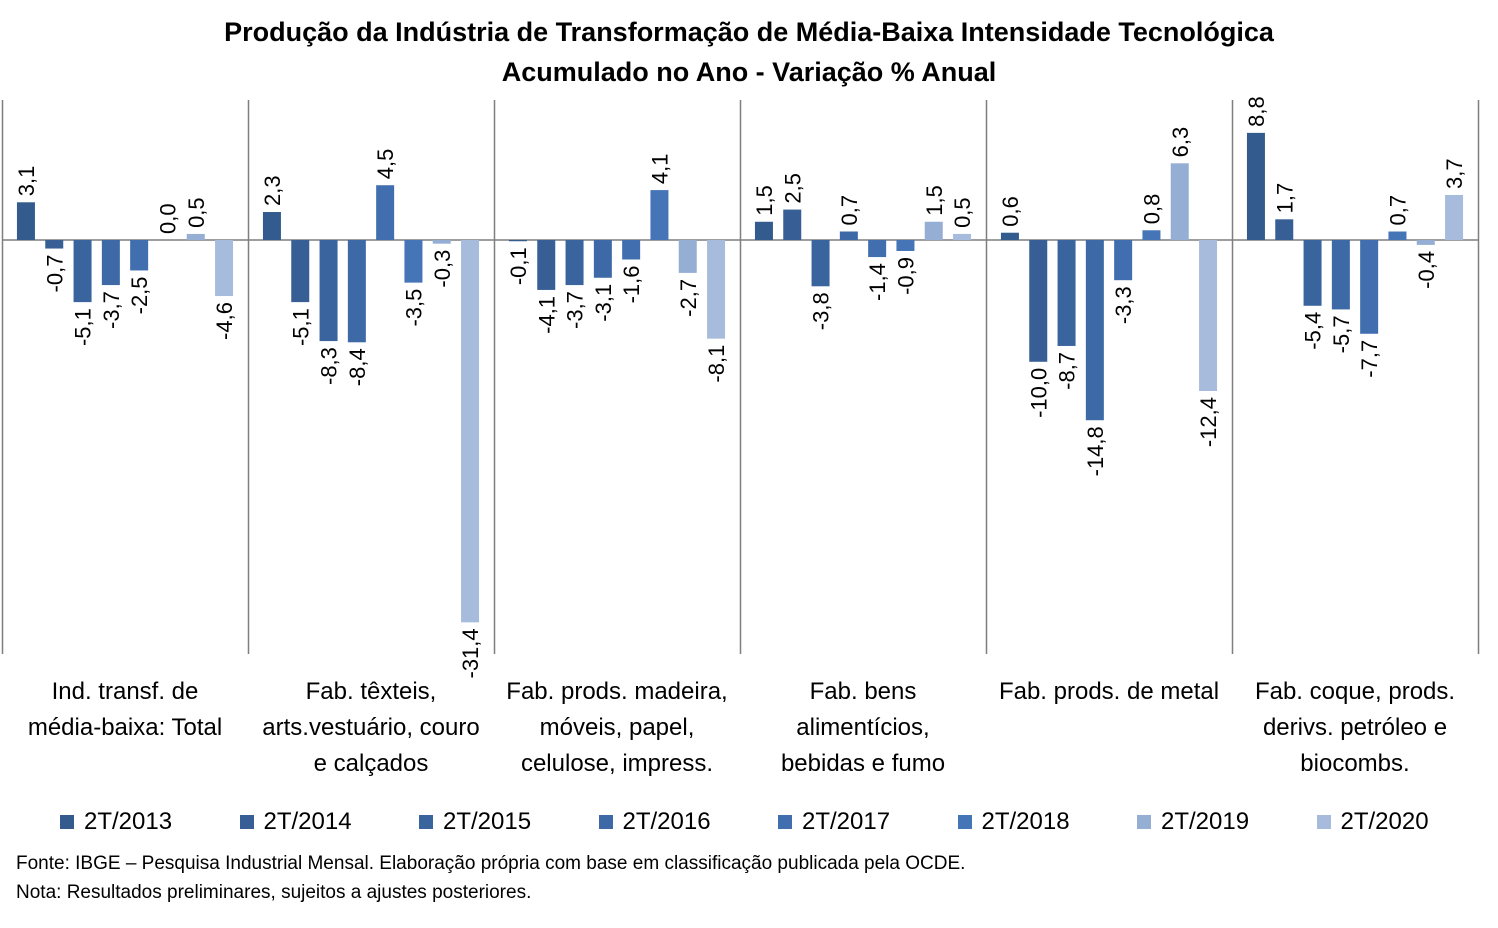 This screenshot has height=928, width=1498. Describe the element at coordinates (1313, 331) in the screenshot. I see `data-label: -5,4` at that location.